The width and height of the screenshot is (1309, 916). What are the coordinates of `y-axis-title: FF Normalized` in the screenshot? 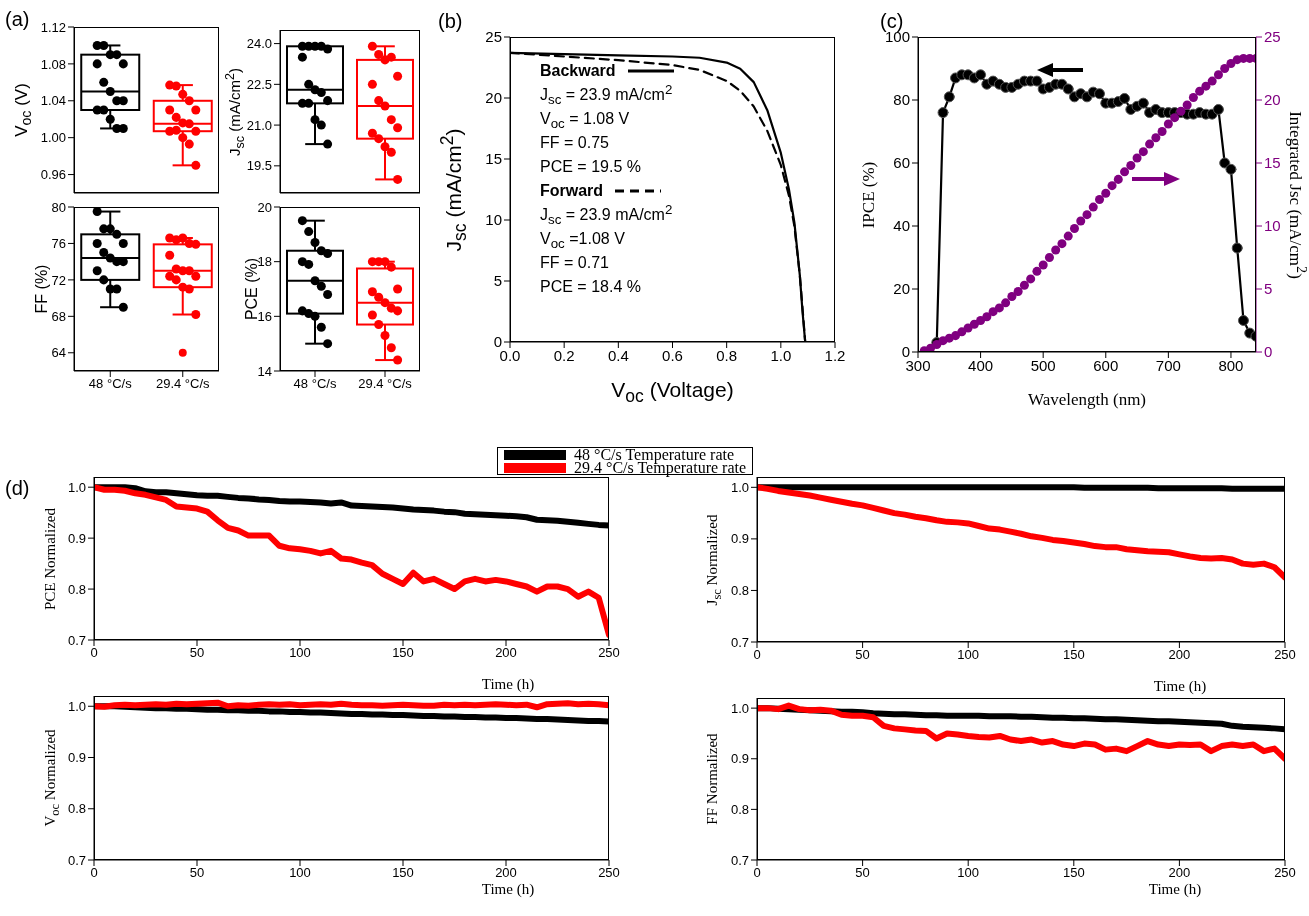 It's located at (712, 779).